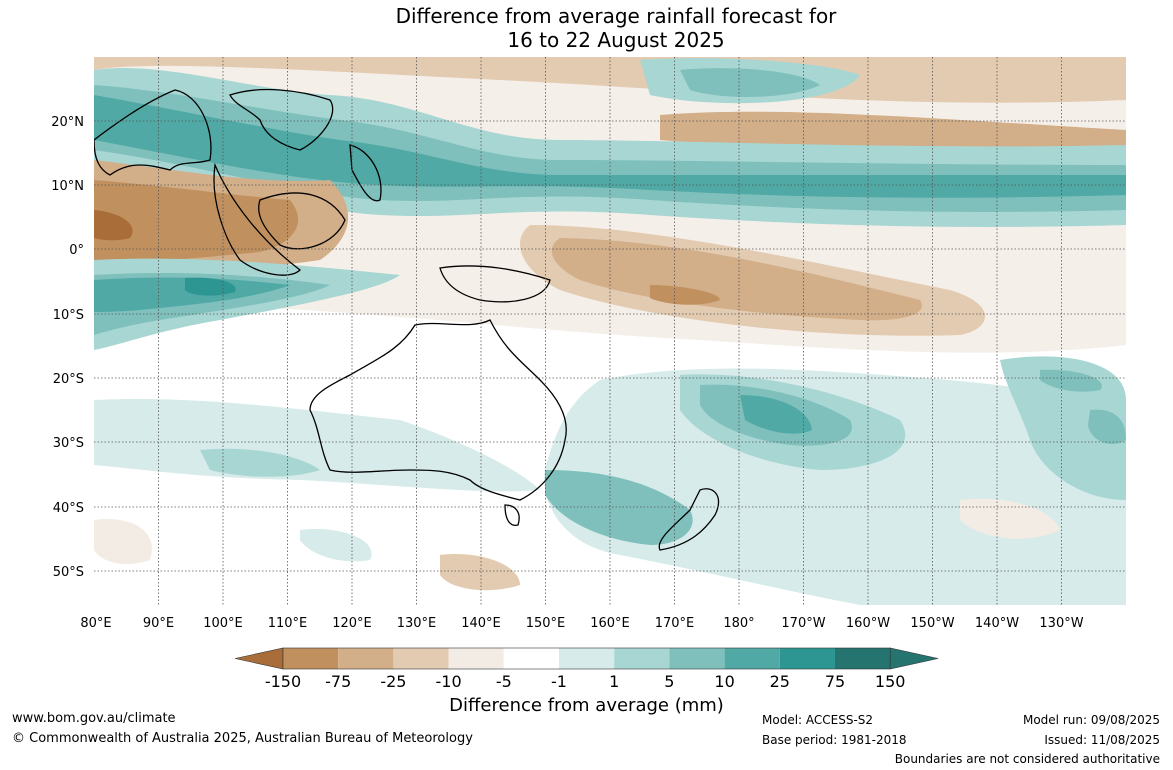  What do you see at coordinates (834, 740) in the screenshot?
I see `base-period-text: Base period: 1981-2018` at bounding box center [834, 740].